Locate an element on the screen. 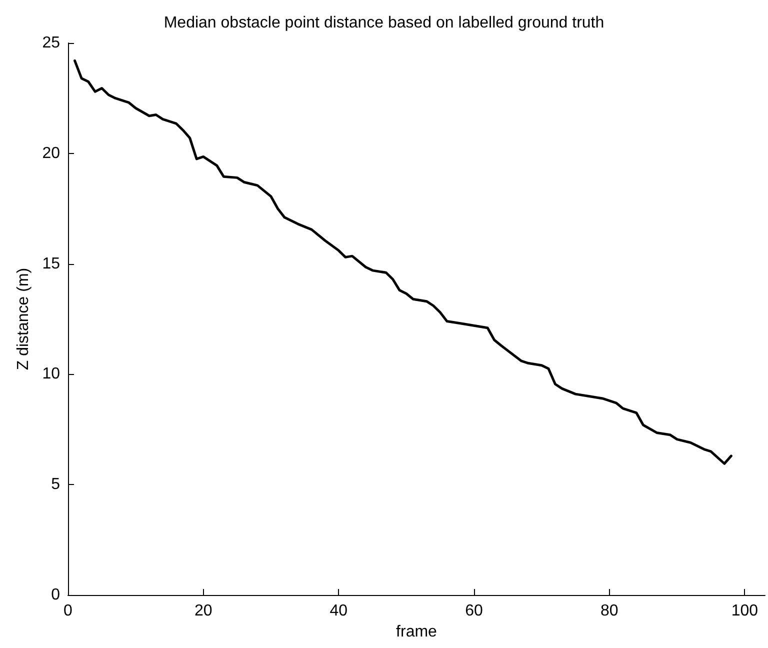 This screenshot has width=768, height=648. y-tick-label: 25 is located at coordinates (51, 43).